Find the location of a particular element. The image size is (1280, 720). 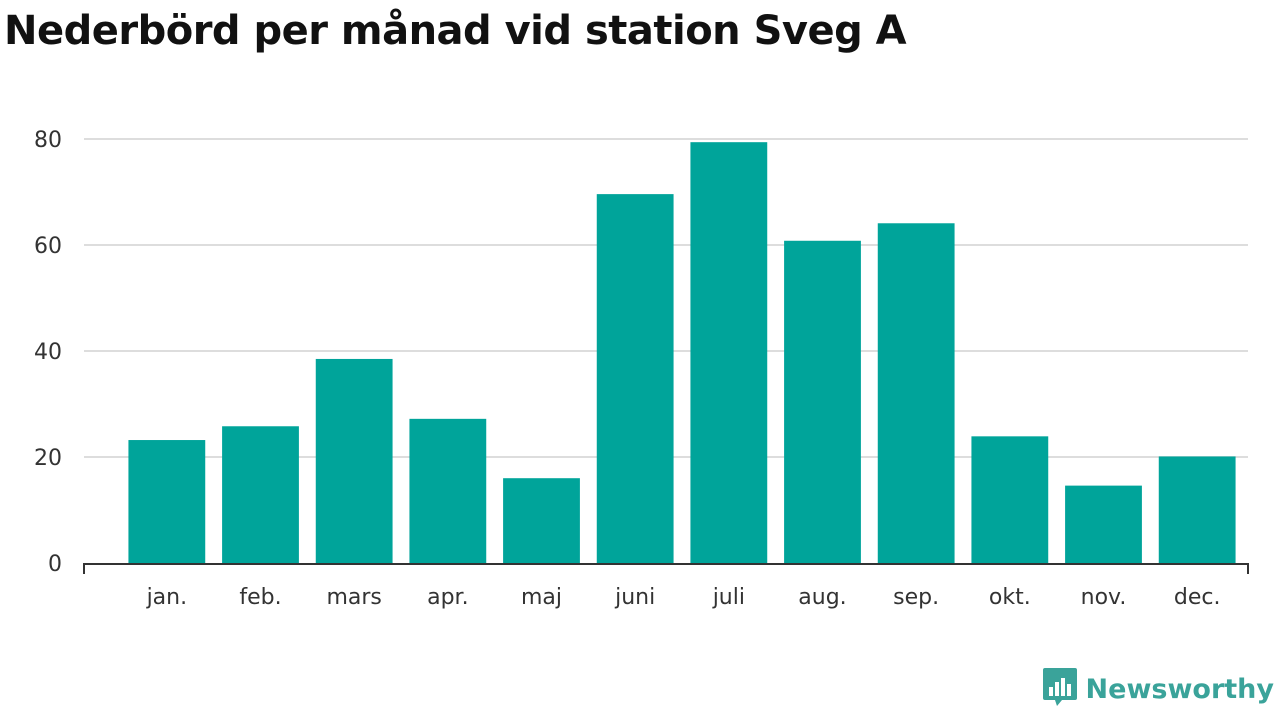

newsworthy-logo: Newsworthy is located at coordinates (1158, 689).